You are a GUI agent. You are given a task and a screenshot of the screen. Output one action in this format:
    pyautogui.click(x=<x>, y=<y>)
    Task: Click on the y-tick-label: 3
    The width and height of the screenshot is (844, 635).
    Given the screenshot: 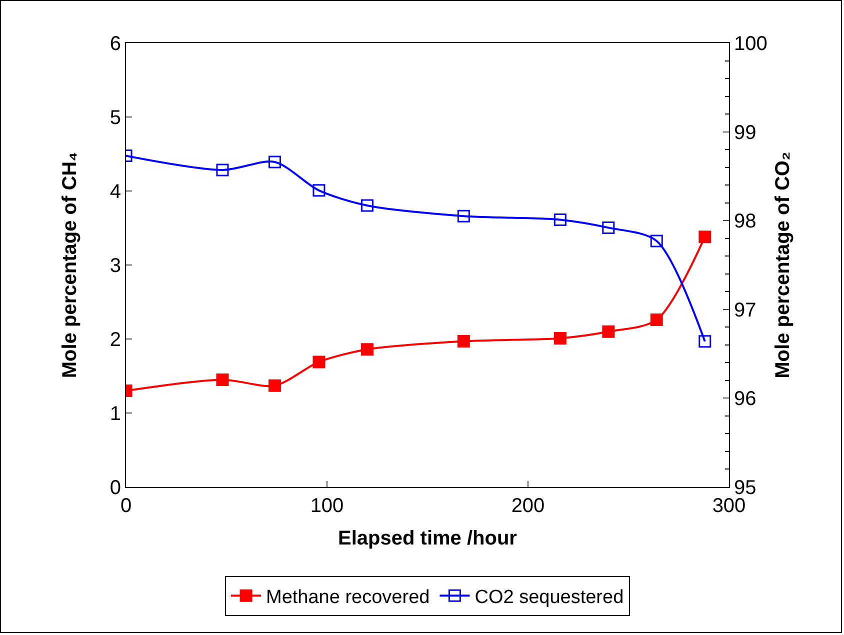 What is the action you would take?
    pyautogui.click(x=115, y=266)
    